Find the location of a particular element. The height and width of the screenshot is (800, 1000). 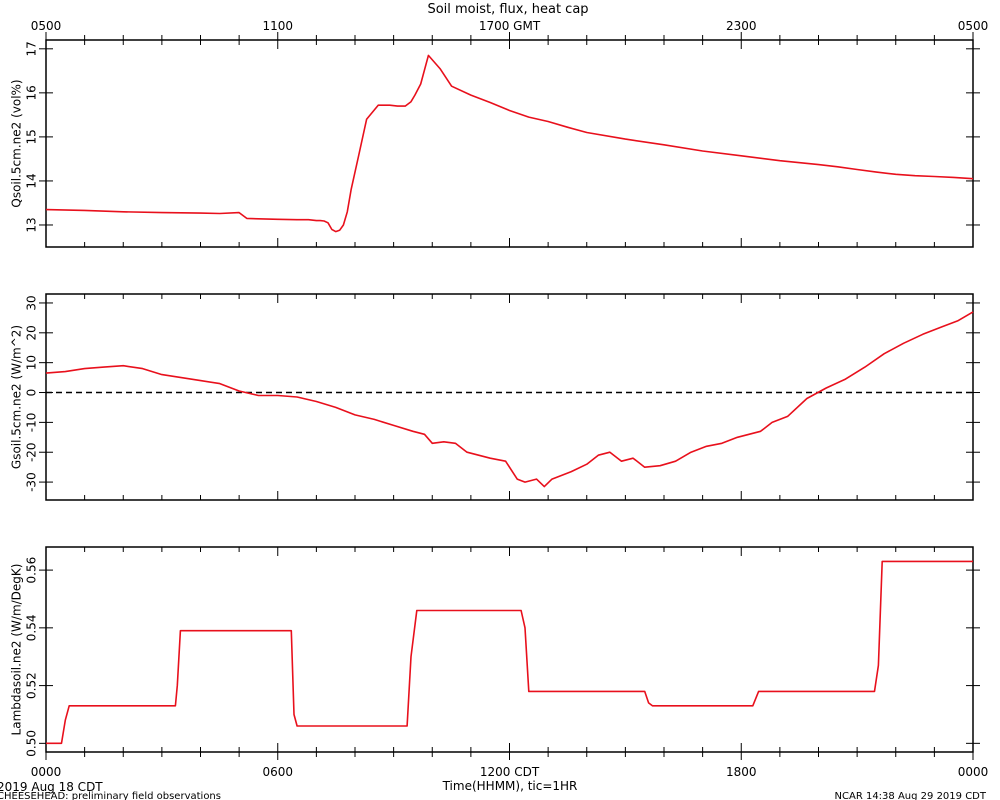

y-tick-label: 0.50 is located at coordinates (32, 743).